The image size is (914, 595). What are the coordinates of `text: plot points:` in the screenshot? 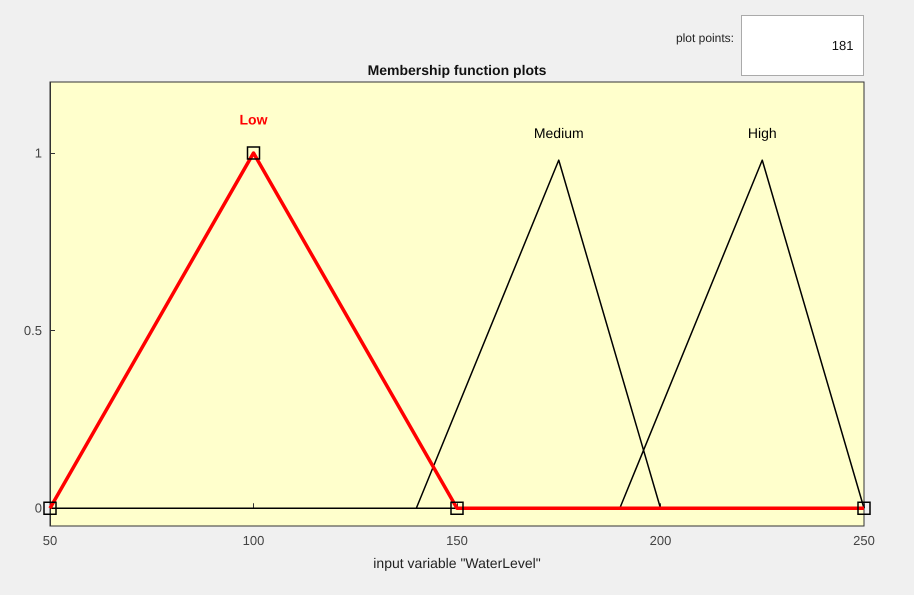 It's located at (705, 38).